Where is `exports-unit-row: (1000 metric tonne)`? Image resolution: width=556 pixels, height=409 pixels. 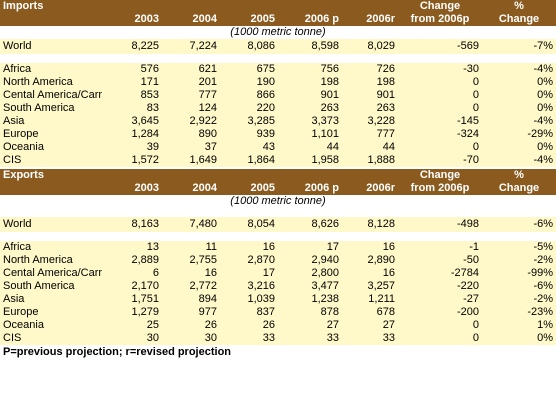 exports-unit-row: (1000 metric tonne) is located at coordinates (278, 201).